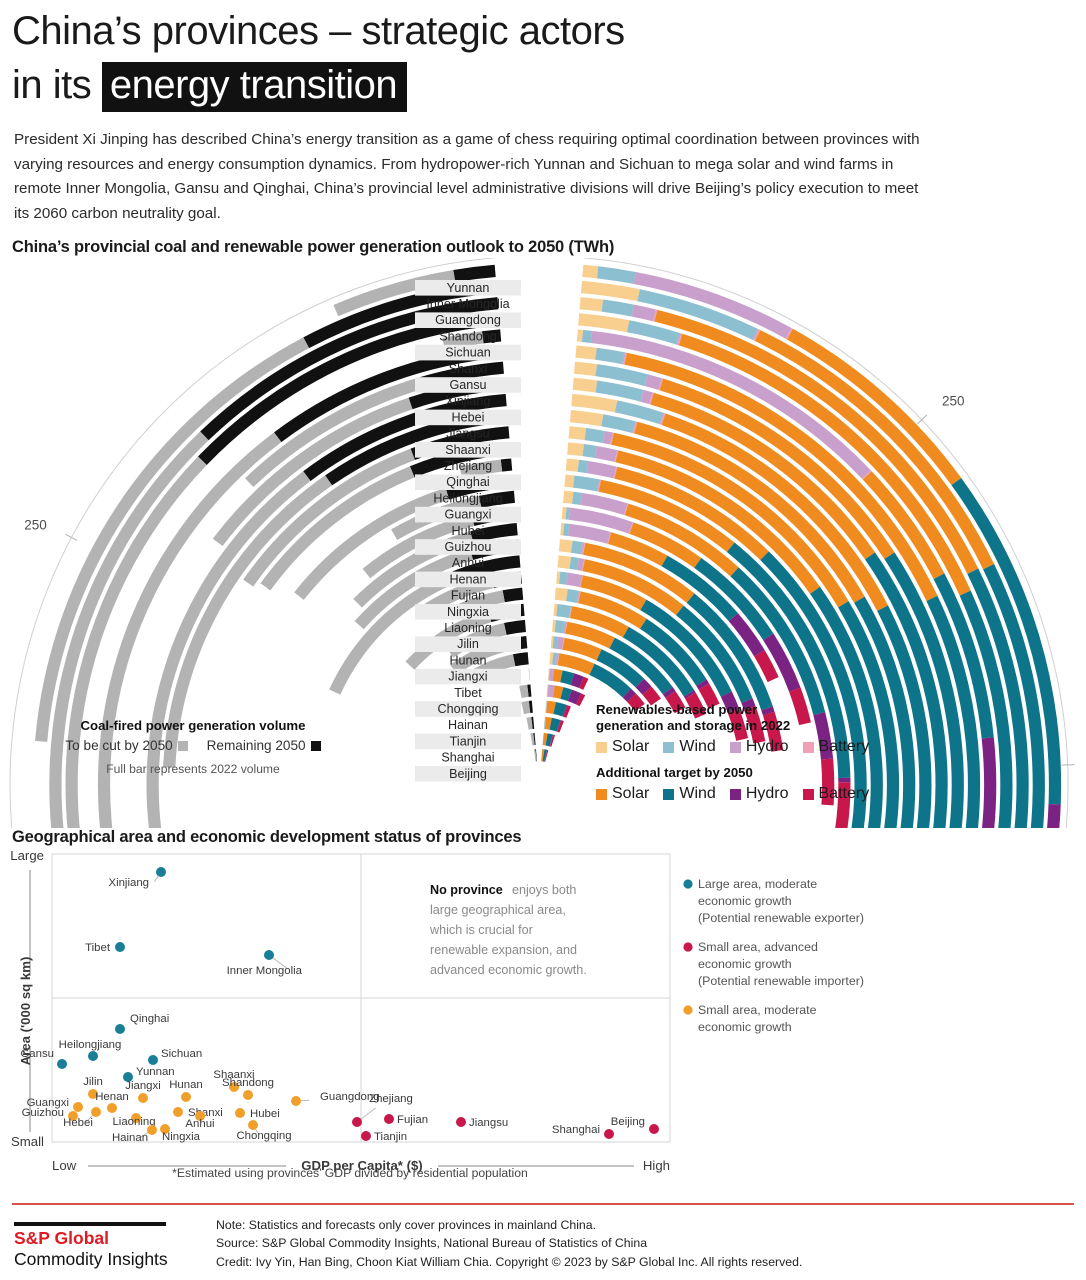  I want to click on province-label-zhejiang: Zhejiang, so click(468, 466).